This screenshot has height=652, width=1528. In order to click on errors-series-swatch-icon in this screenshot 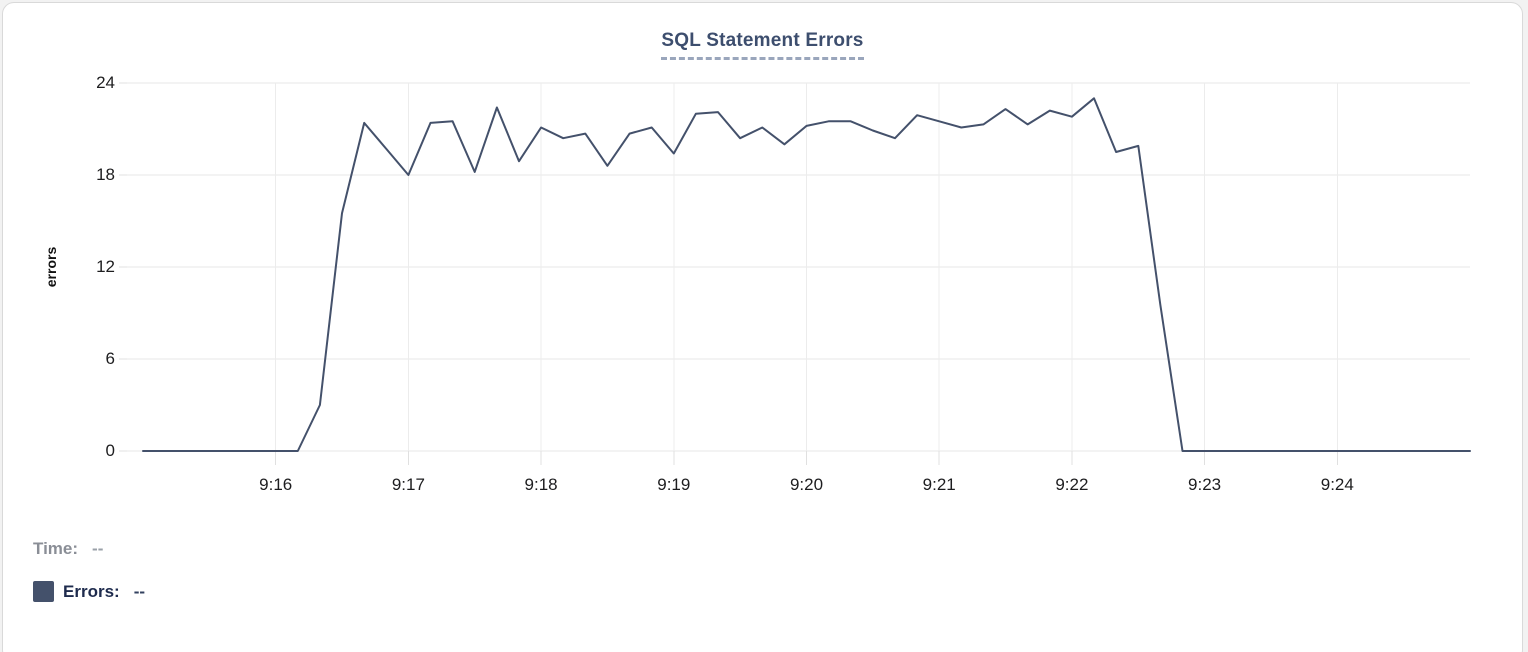, I will do `click(43, 591)`.